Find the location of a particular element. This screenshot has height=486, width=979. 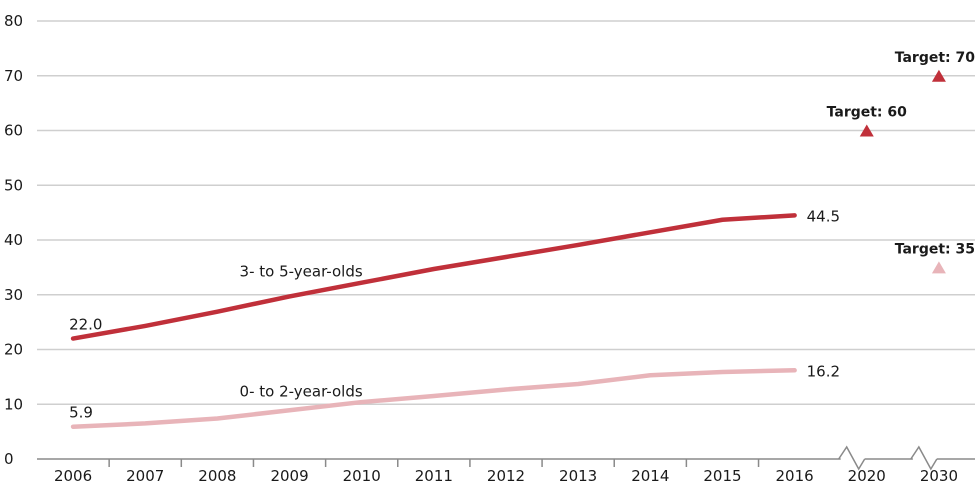

y-tick-label: 70 is located at coordinates (13, 76).